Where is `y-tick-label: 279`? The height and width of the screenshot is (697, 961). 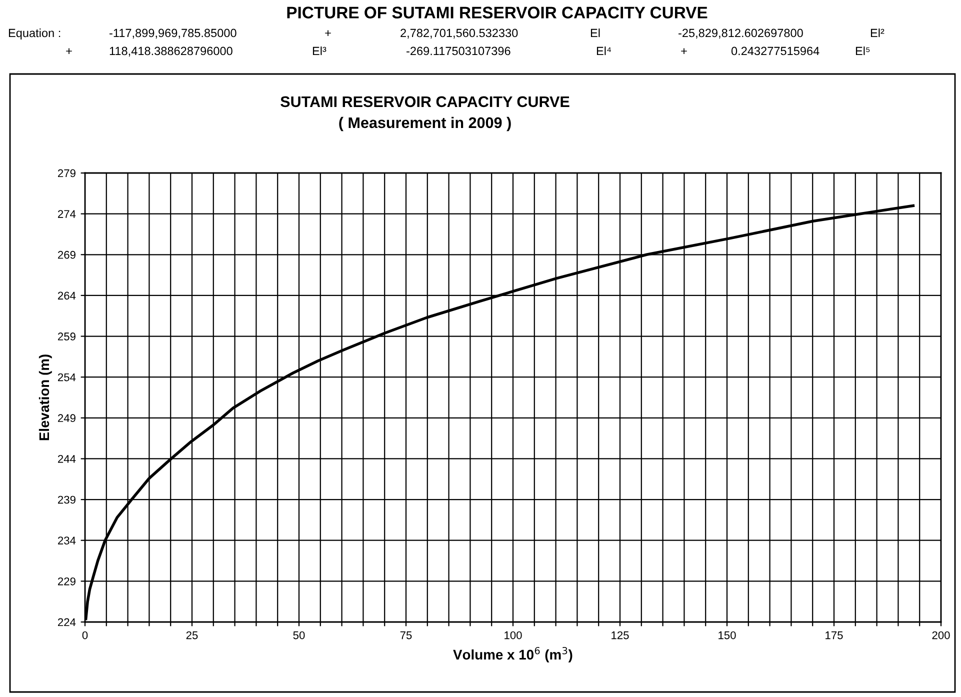
y-tick-label: 279 is located at coordinates (67, 173).